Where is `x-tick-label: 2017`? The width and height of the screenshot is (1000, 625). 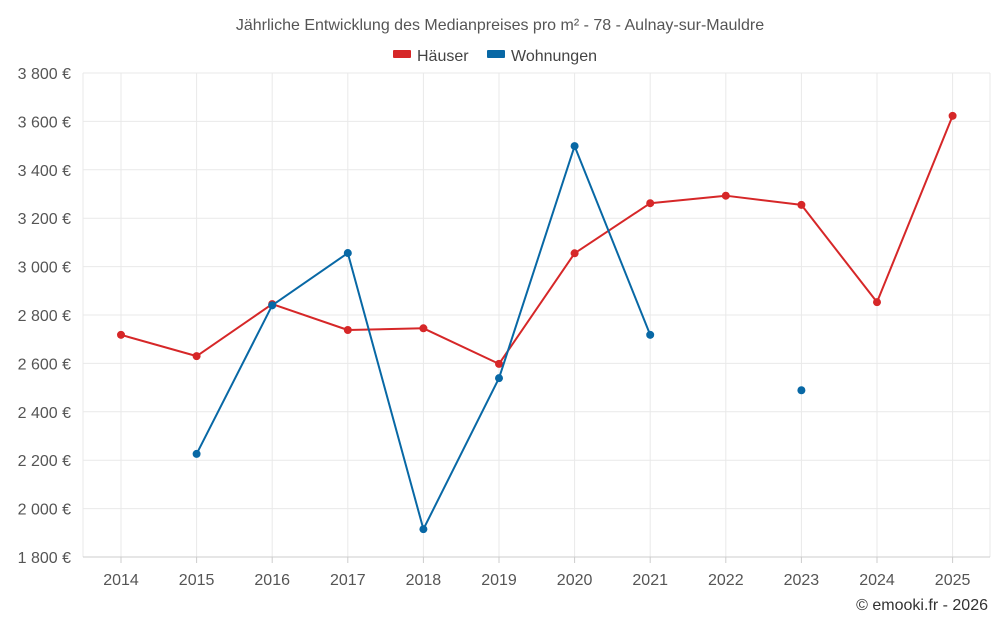
x-tick-label: 2017 is located at coordinates (348, 580).